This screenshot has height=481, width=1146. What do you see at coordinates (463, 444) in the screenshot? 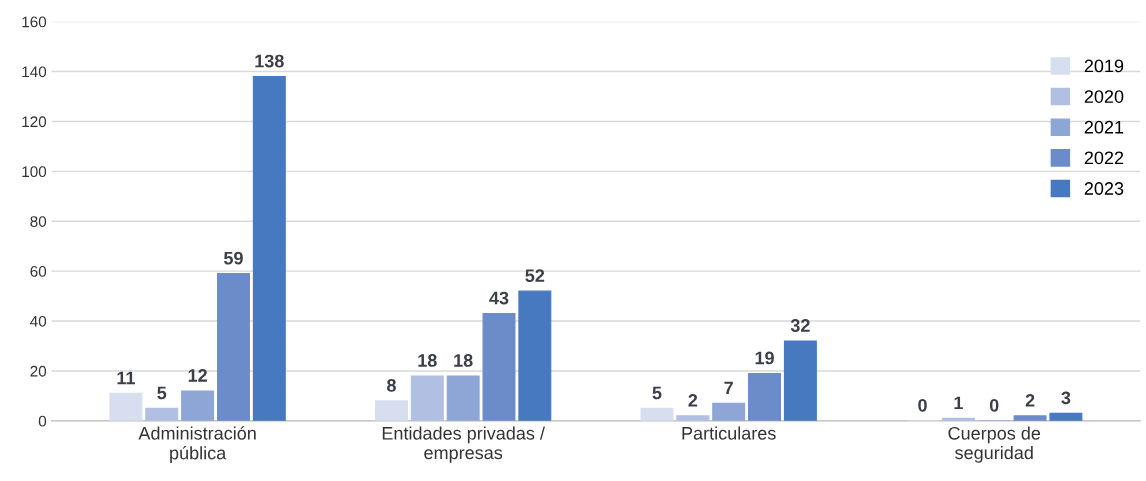
I see `x-tick-label: Entidades privadas / empresas` at bounding box center [463, 444].